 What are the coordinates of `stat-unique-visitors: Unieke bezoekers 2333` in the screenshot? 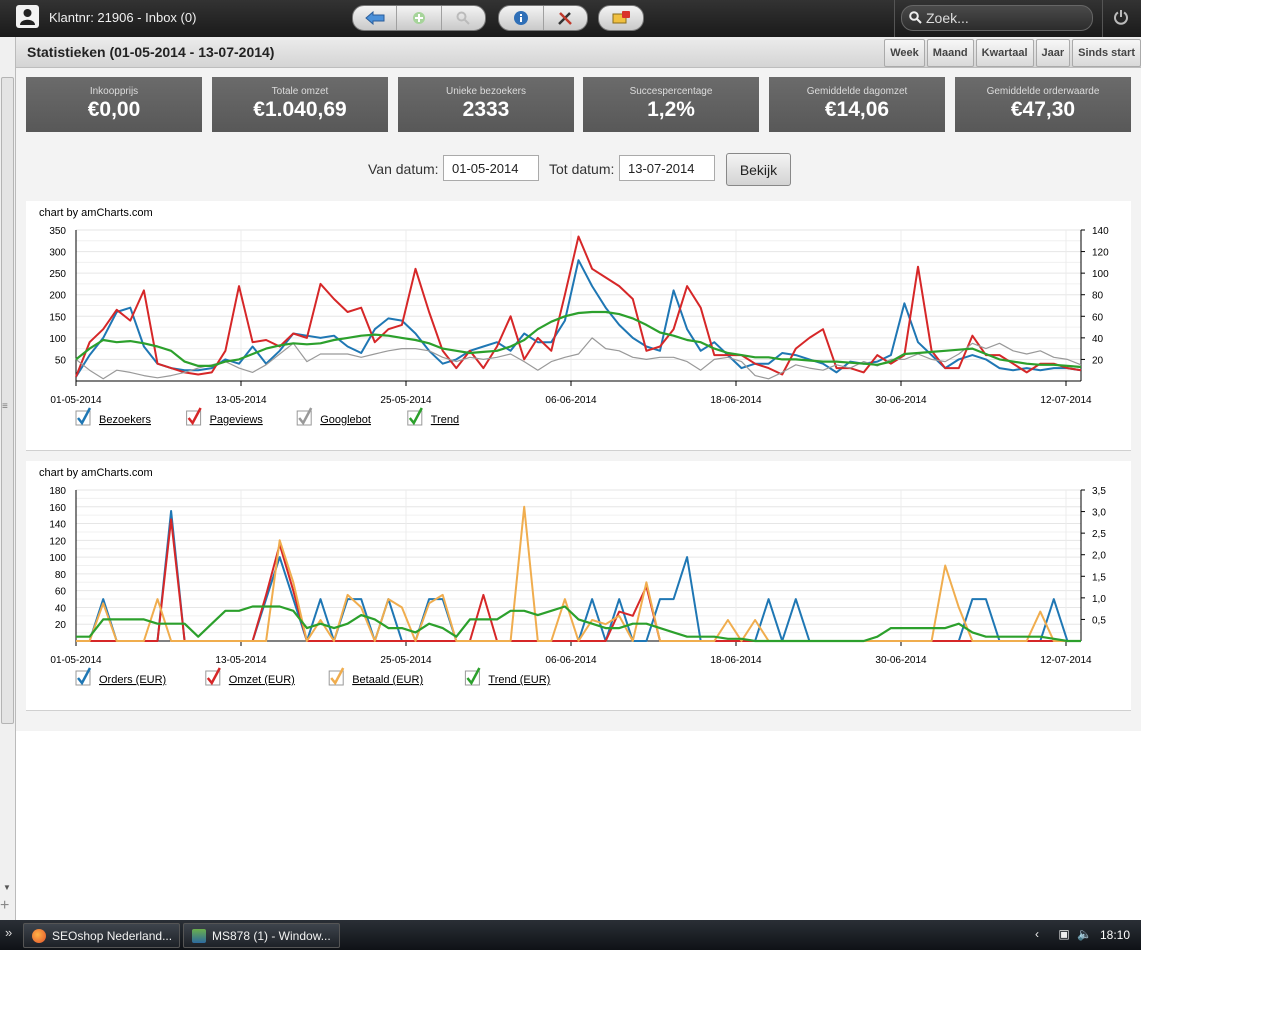 It's located at (486, 104).